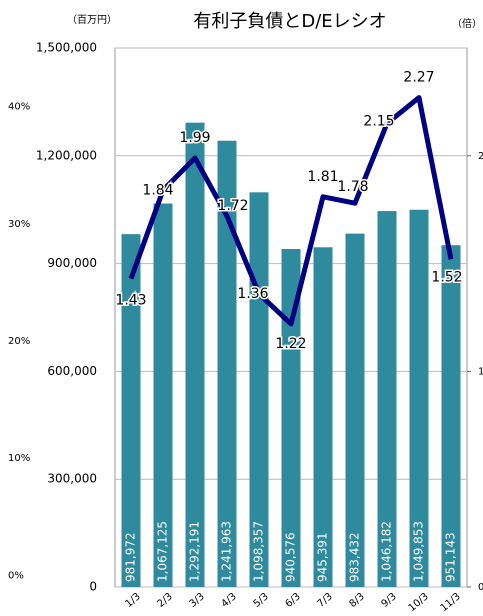  I want to click on chart-title: 有利子負債とD/Eレシオ, so click(289, 21).